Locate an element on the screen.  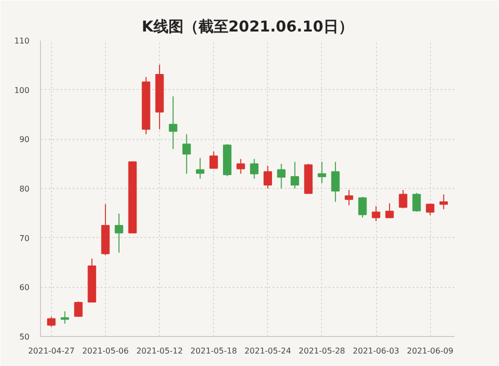
y-tick-label: 110 is located at coordinates (22, 41).